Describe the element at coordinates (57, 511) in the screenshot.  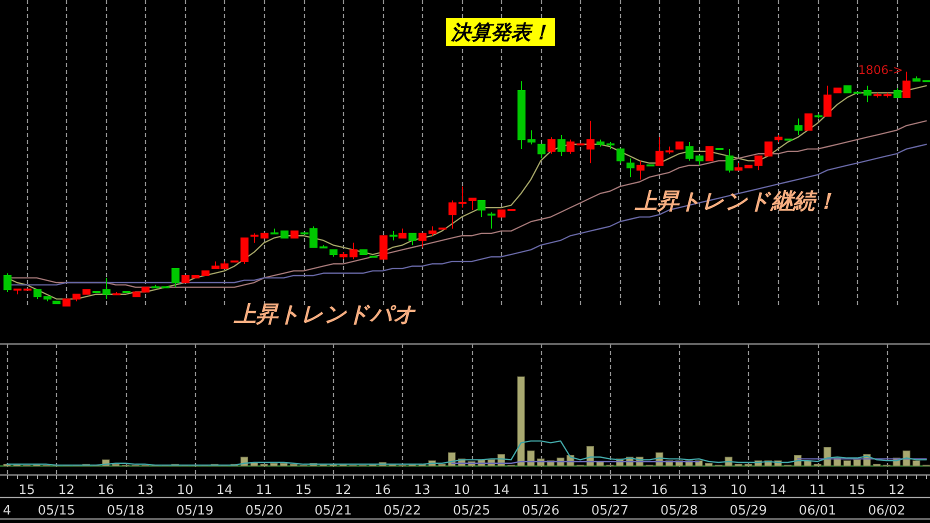
I see `x-tick-label: 05/15` at that location.